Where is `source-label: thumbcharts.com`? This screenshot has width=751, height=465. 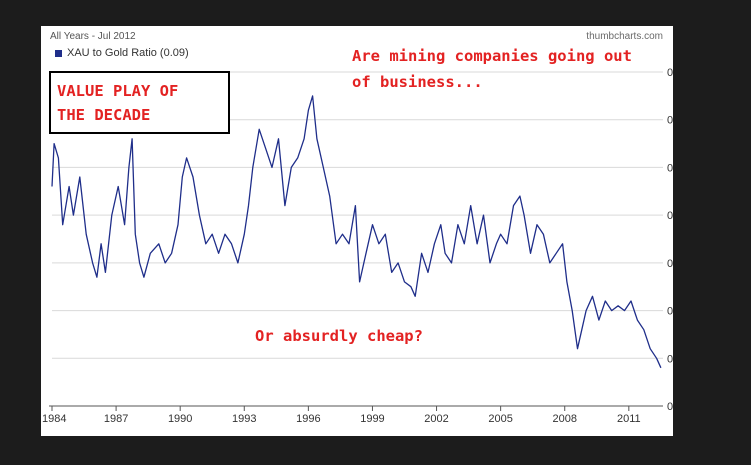 source-label: thumbcharts.com is located at coordinates (624, 36).